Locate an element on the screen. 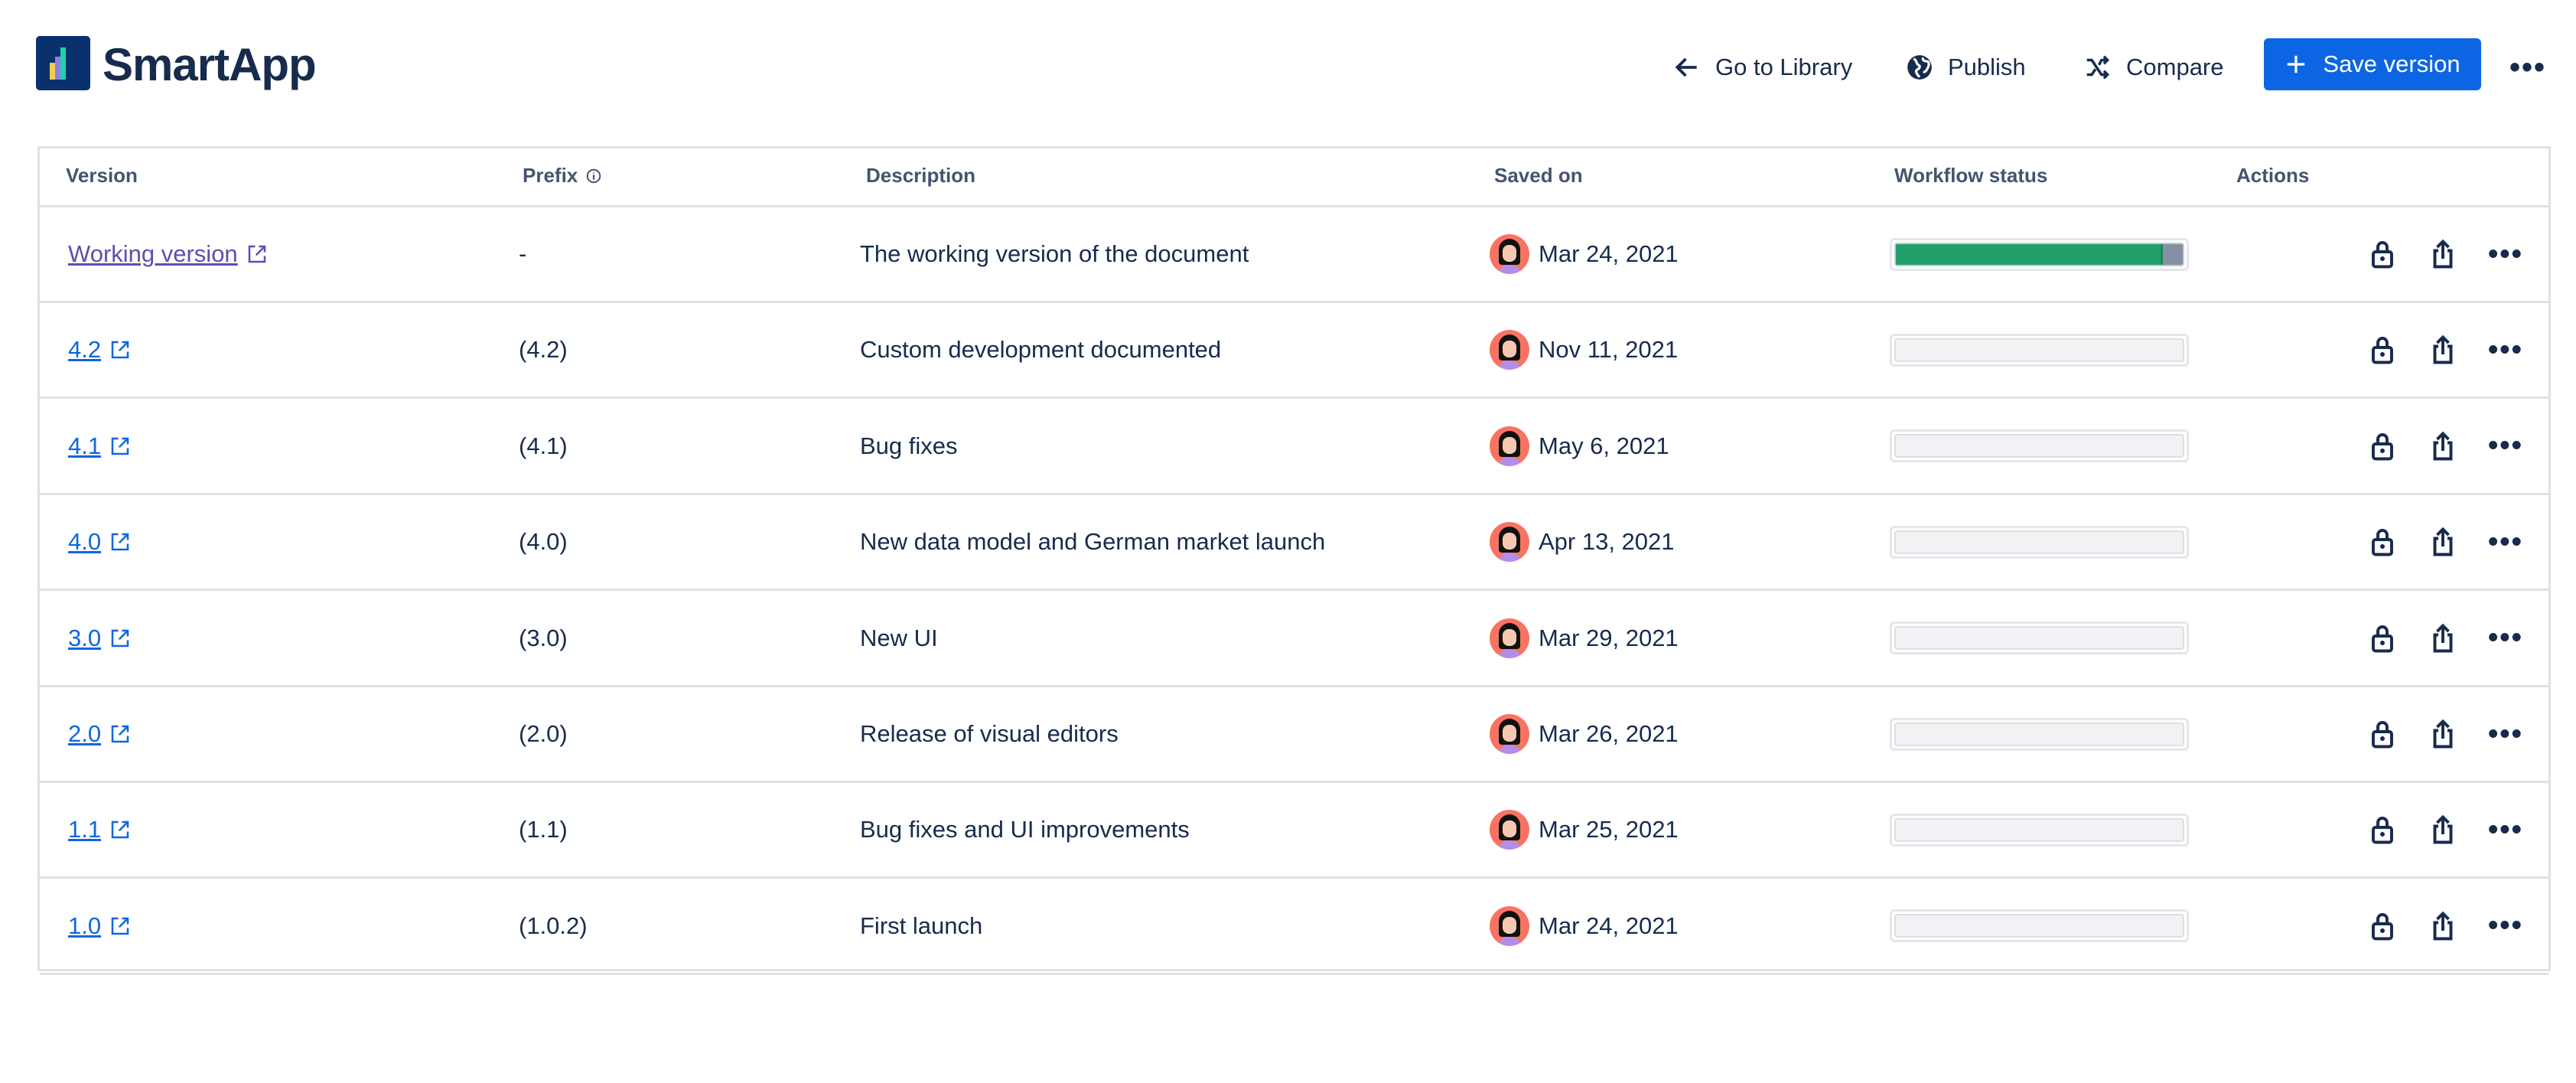 The width and height of the screenshot is (2576, 1083). arrow-left-icon is located at coordinates (1686, 67).